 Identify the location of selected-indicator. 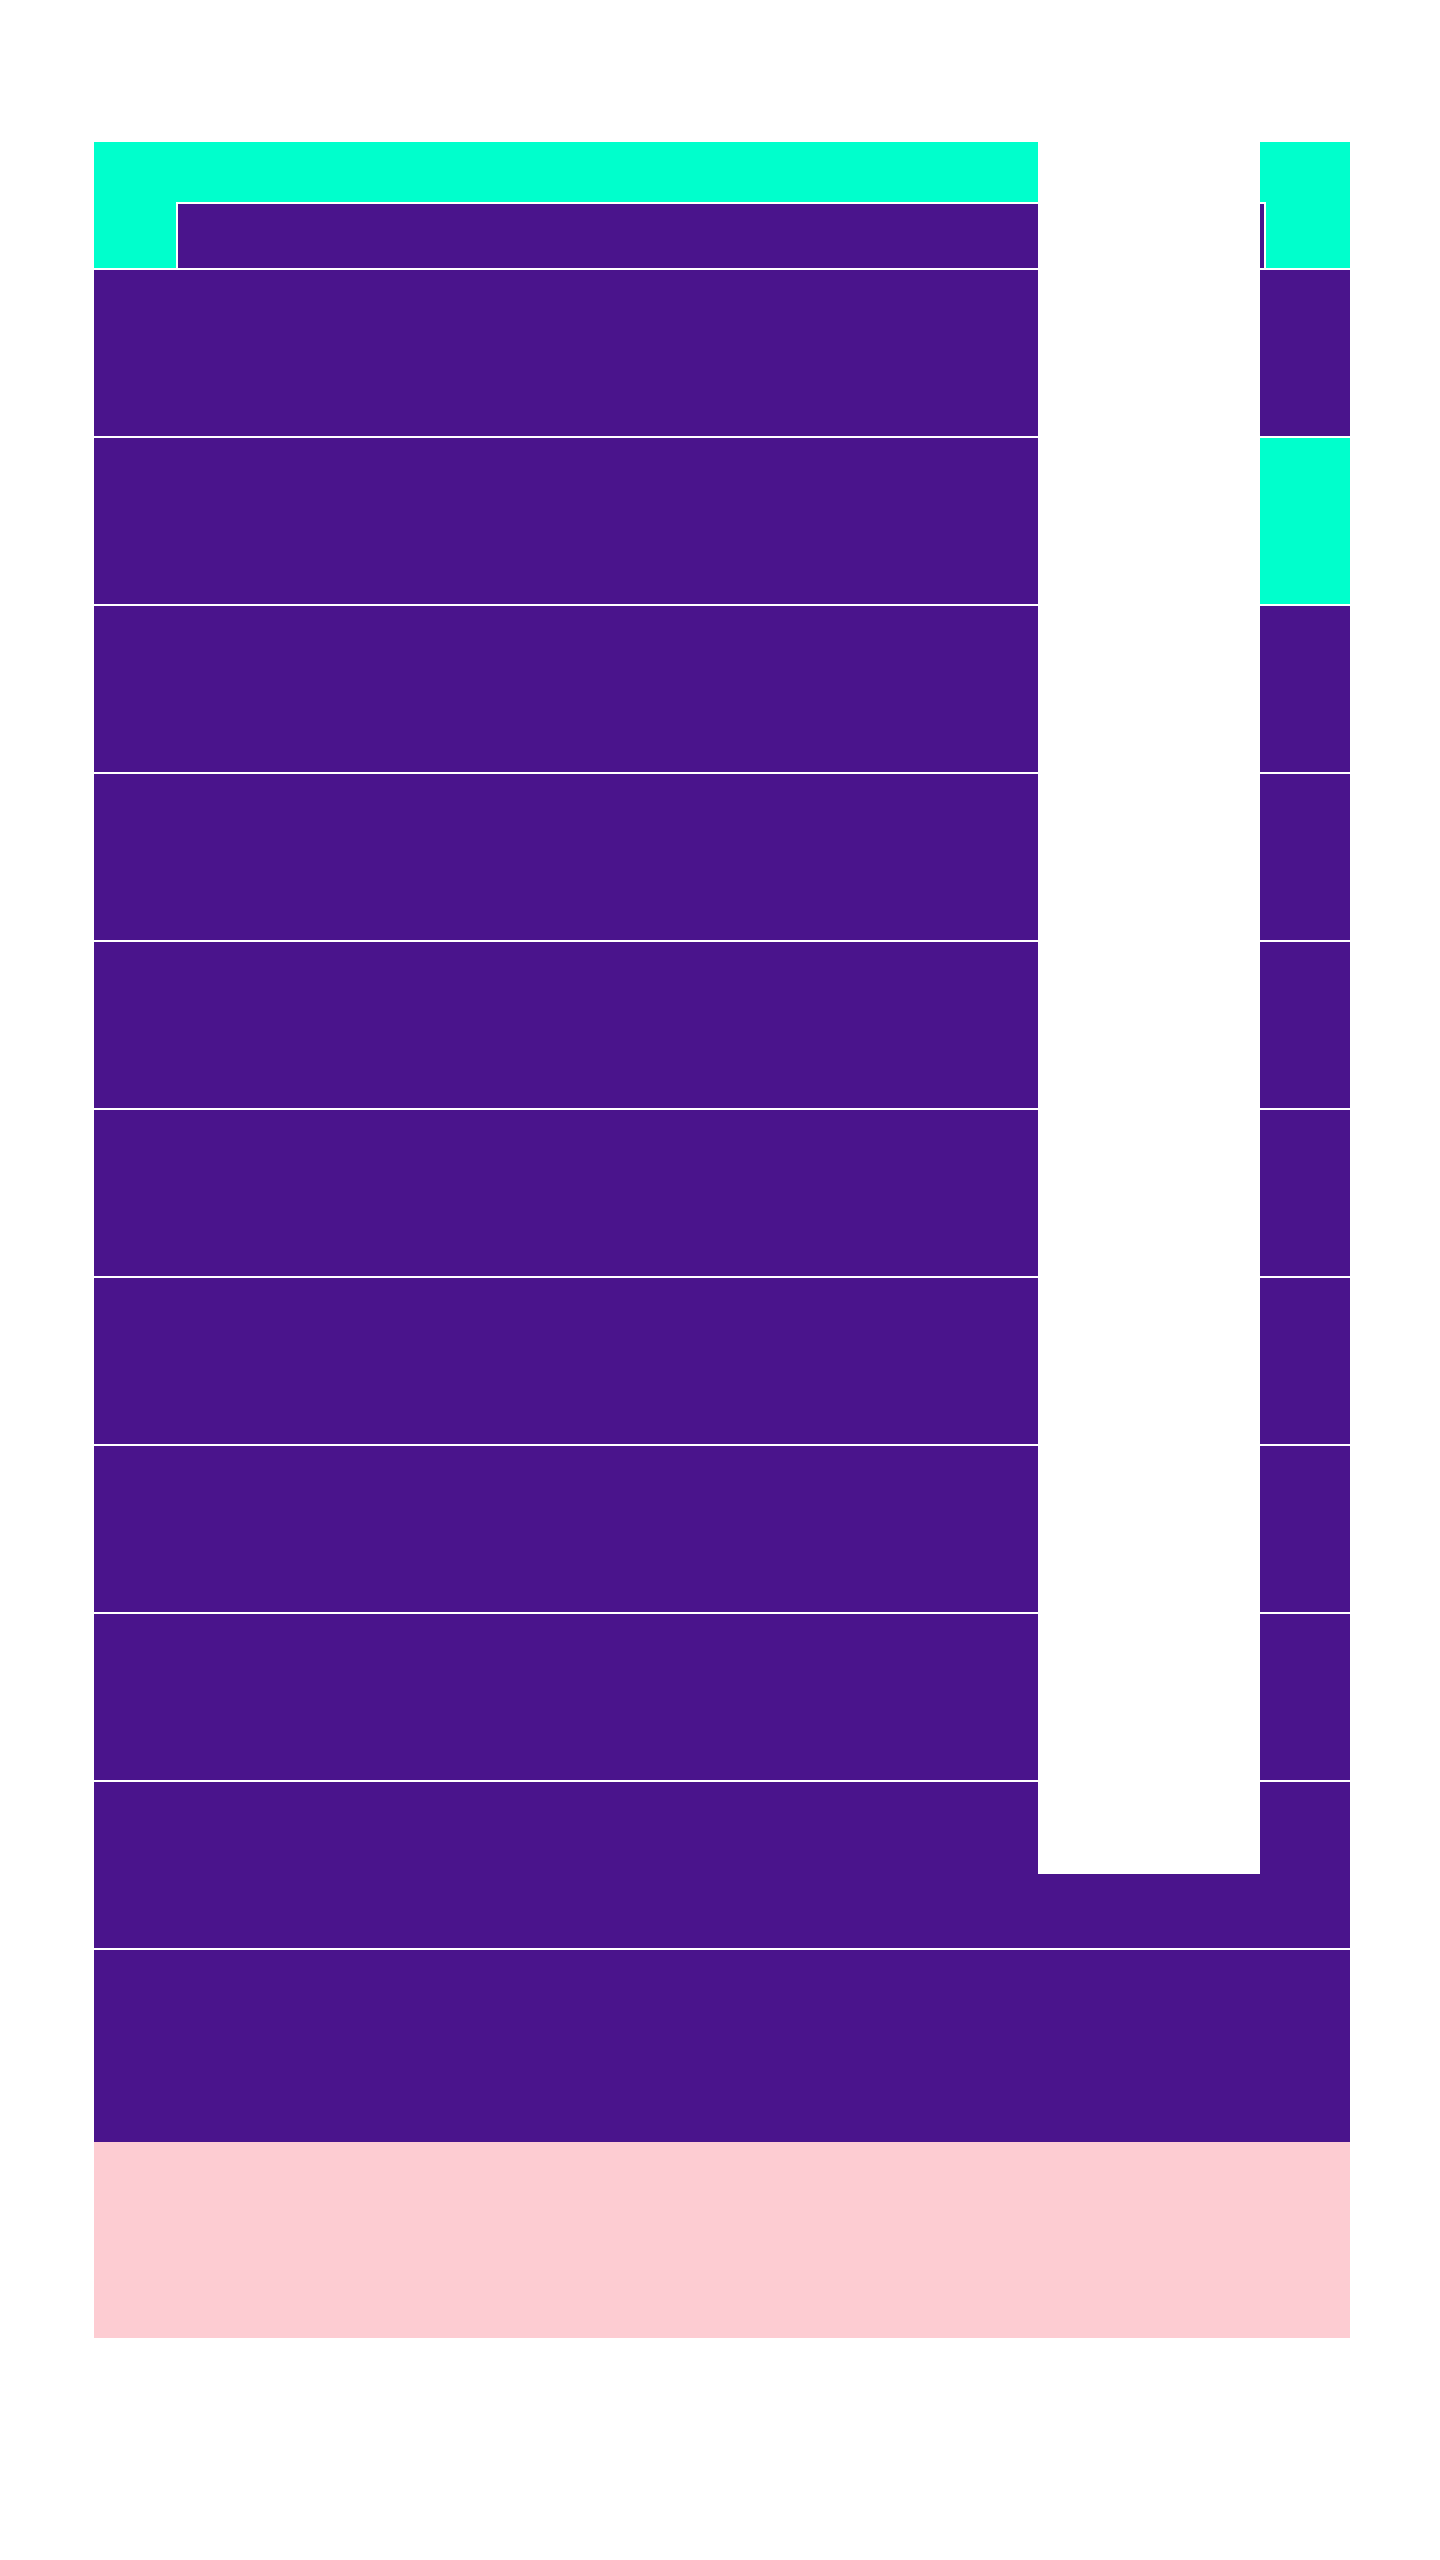
(1305, 521).